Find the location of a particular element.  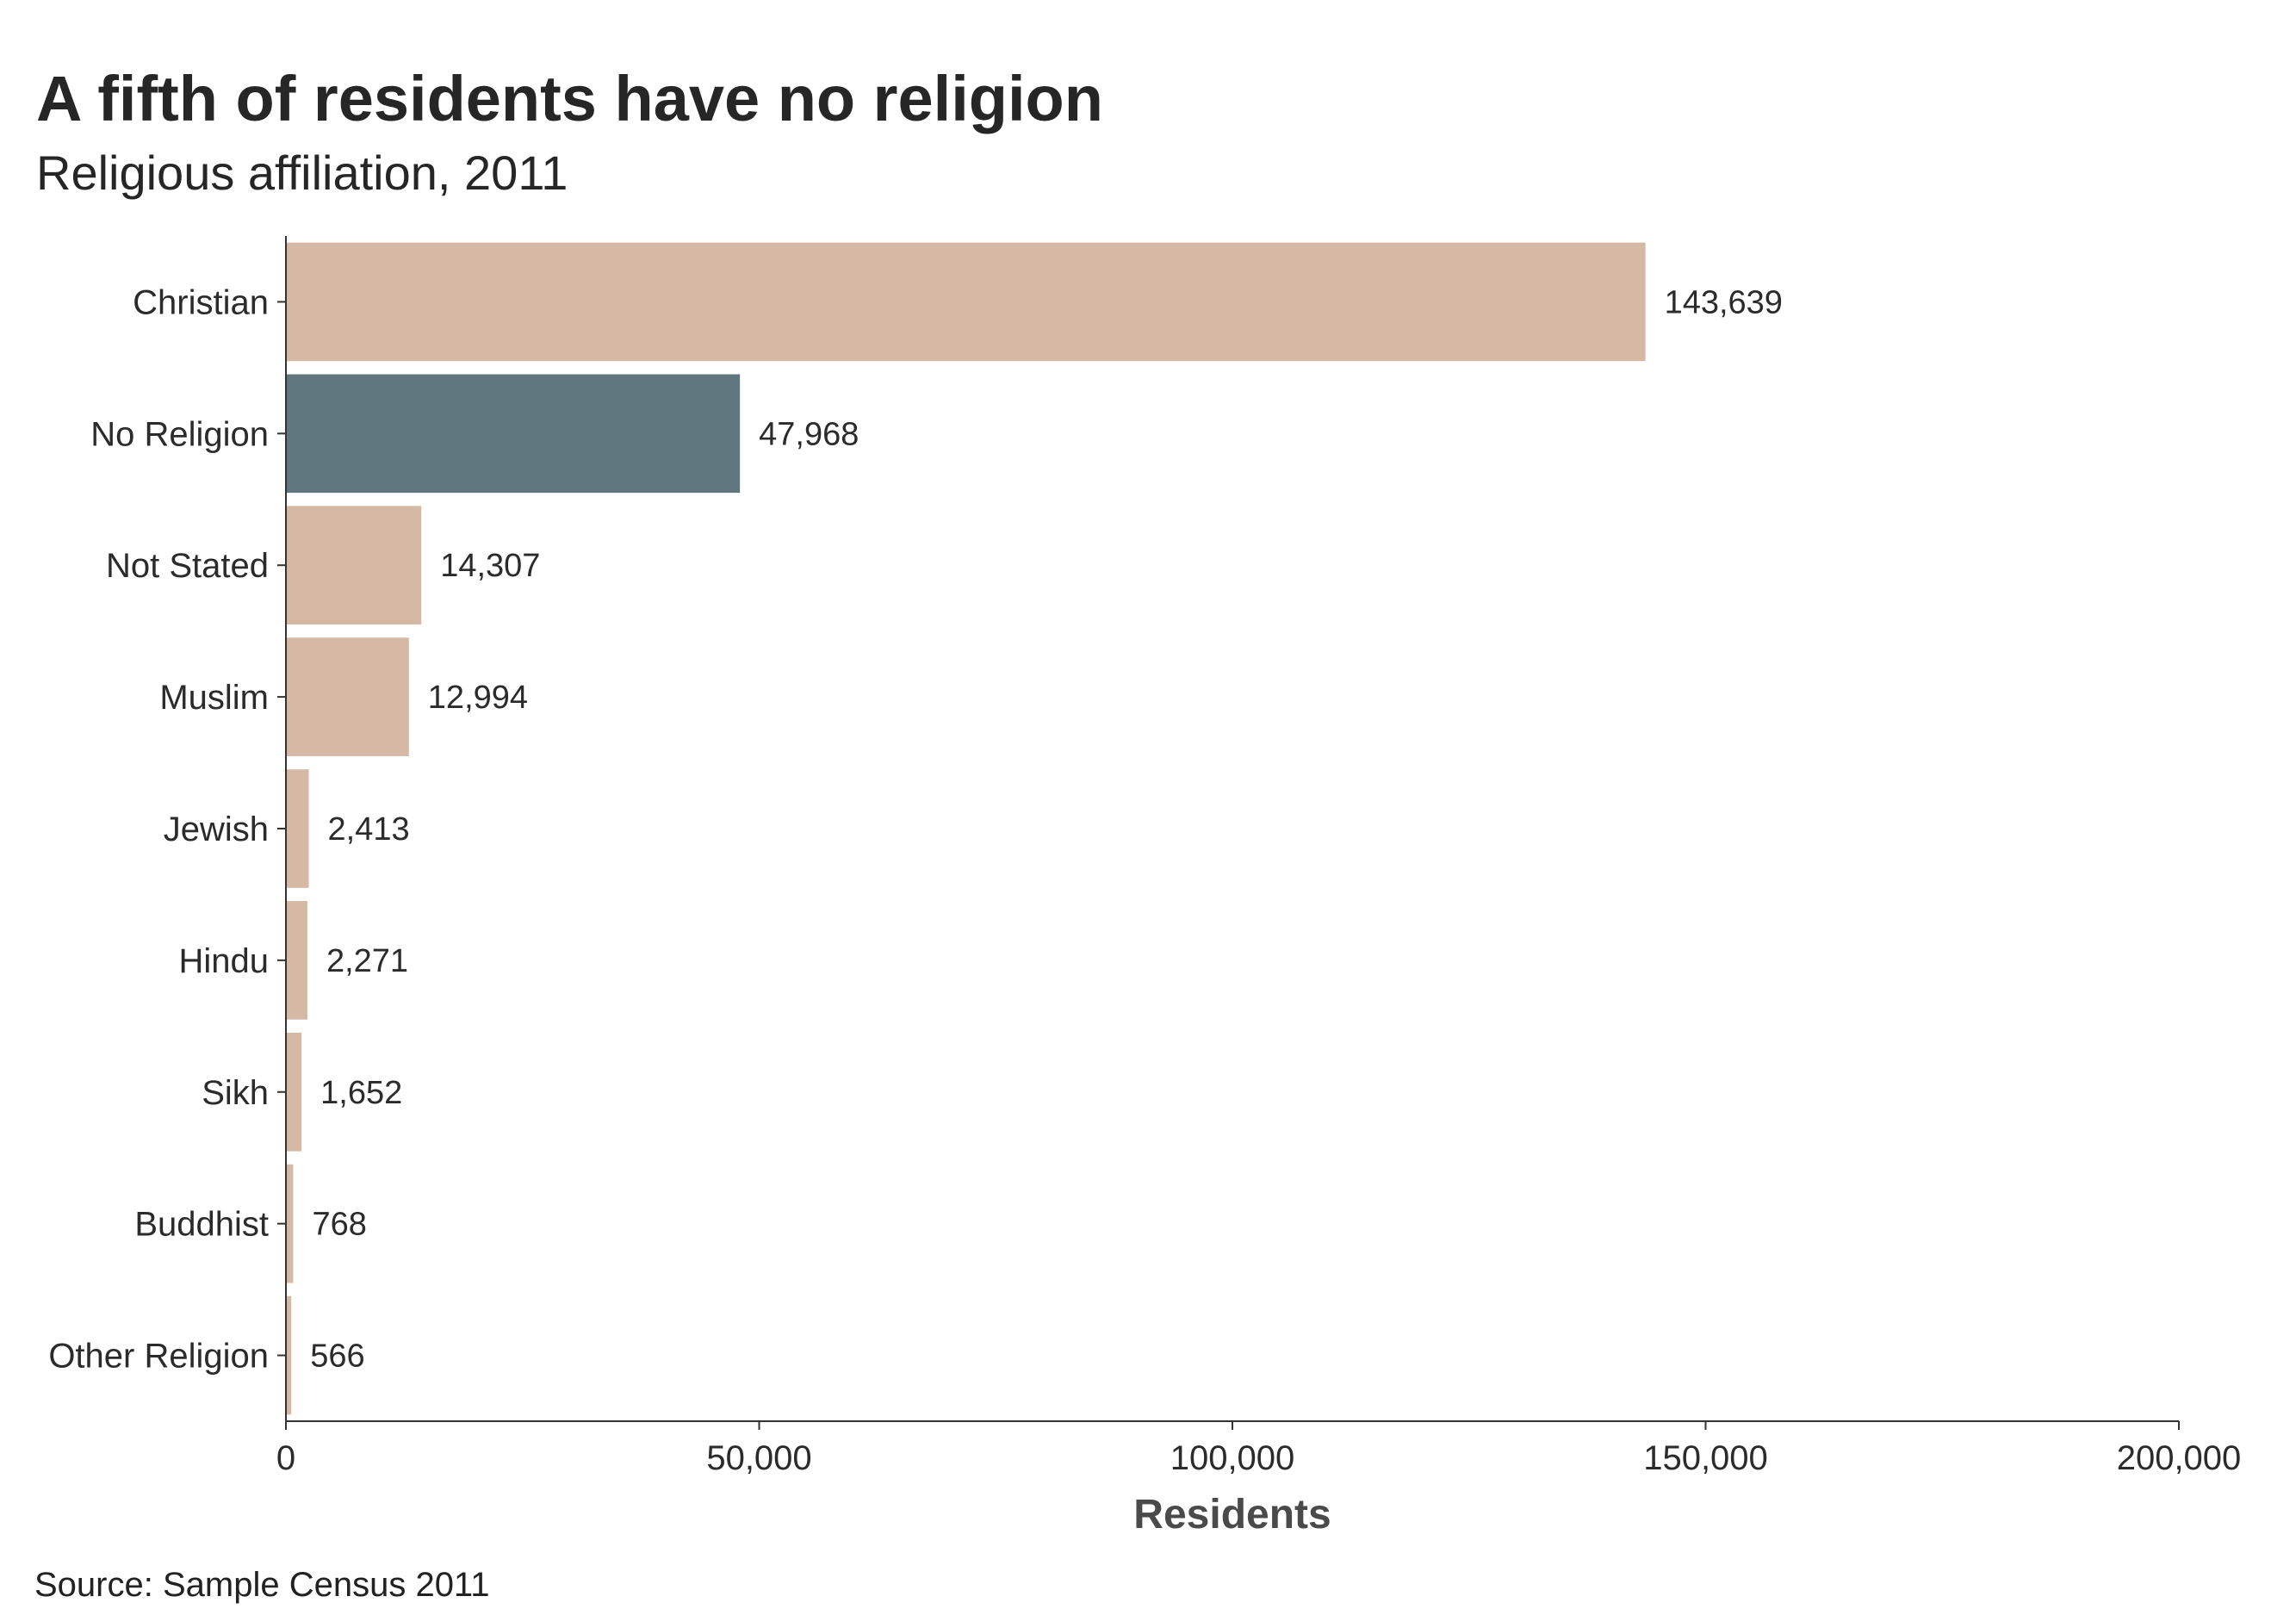

bar-not-stated is located at coordinates (354, 565).